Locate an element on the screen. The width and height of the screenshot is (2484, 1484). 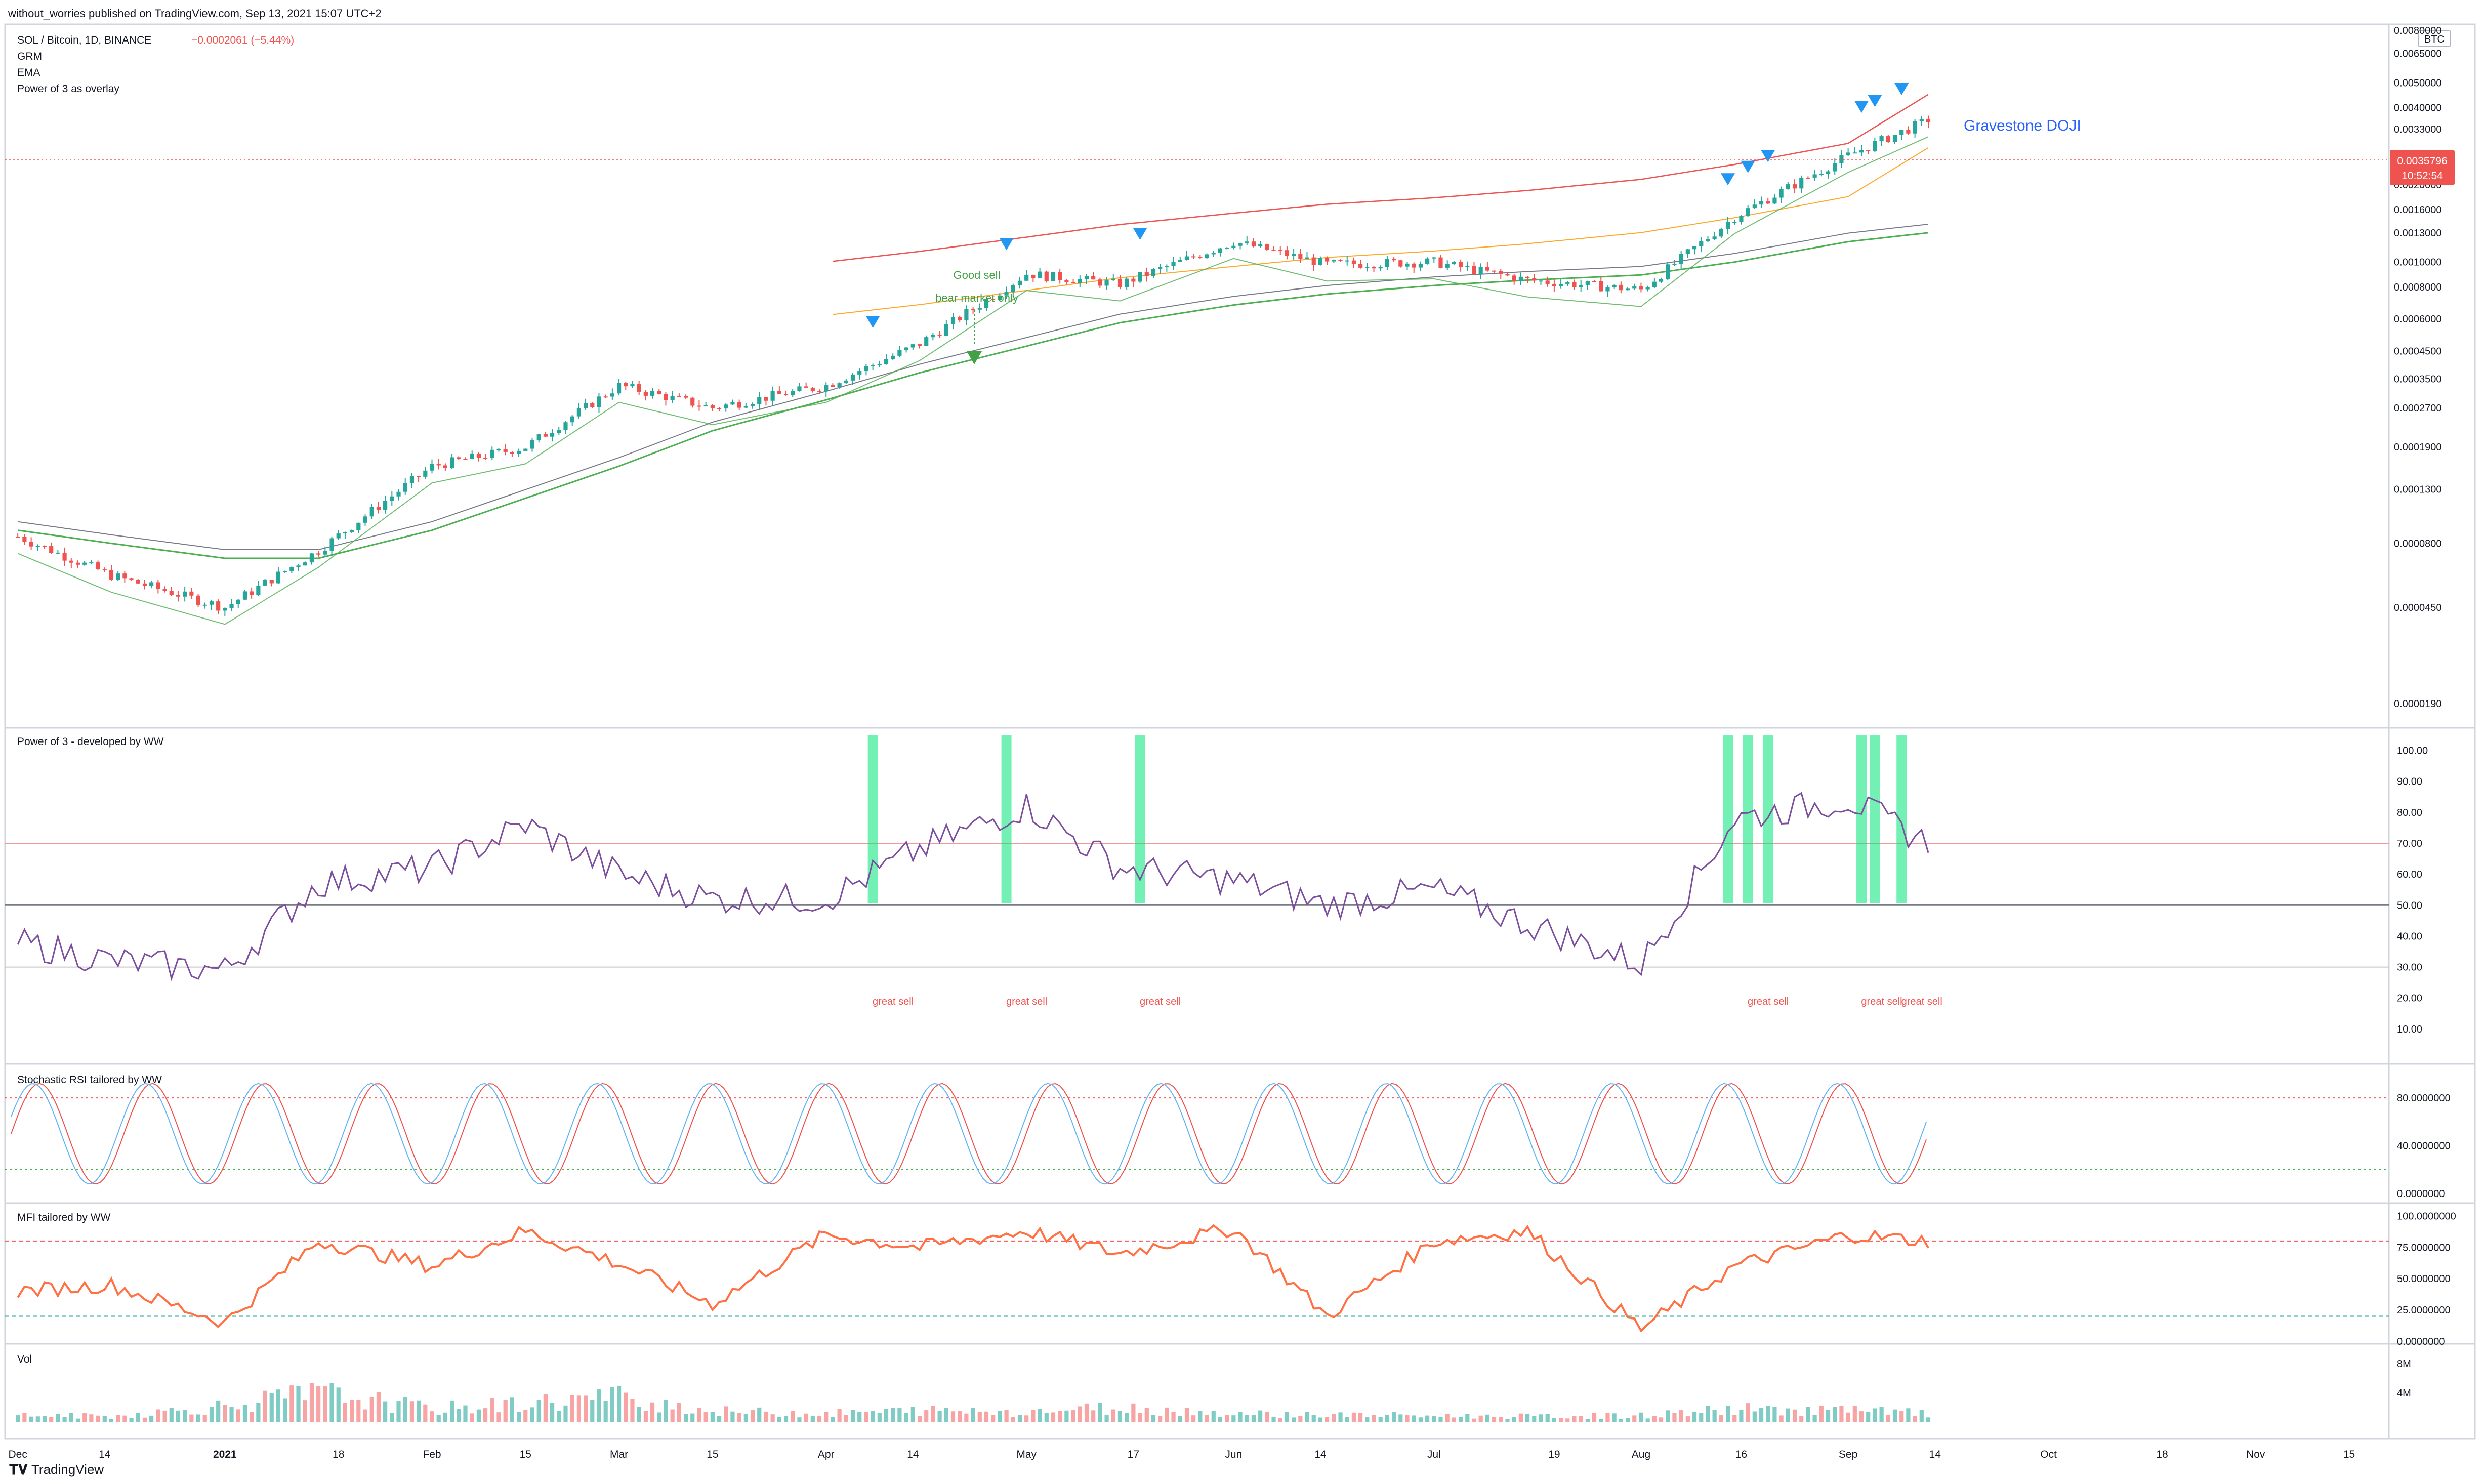
footer-brand: TradingView is located at coordinates (67, 1469).